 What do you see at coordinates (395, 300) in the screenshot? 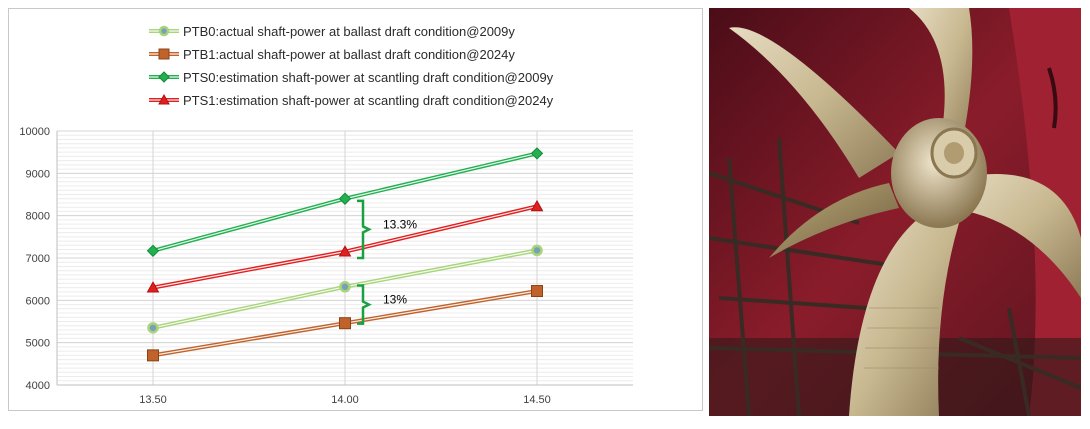
I see `annotation-label: 13%` at bounding box center [395, 300].